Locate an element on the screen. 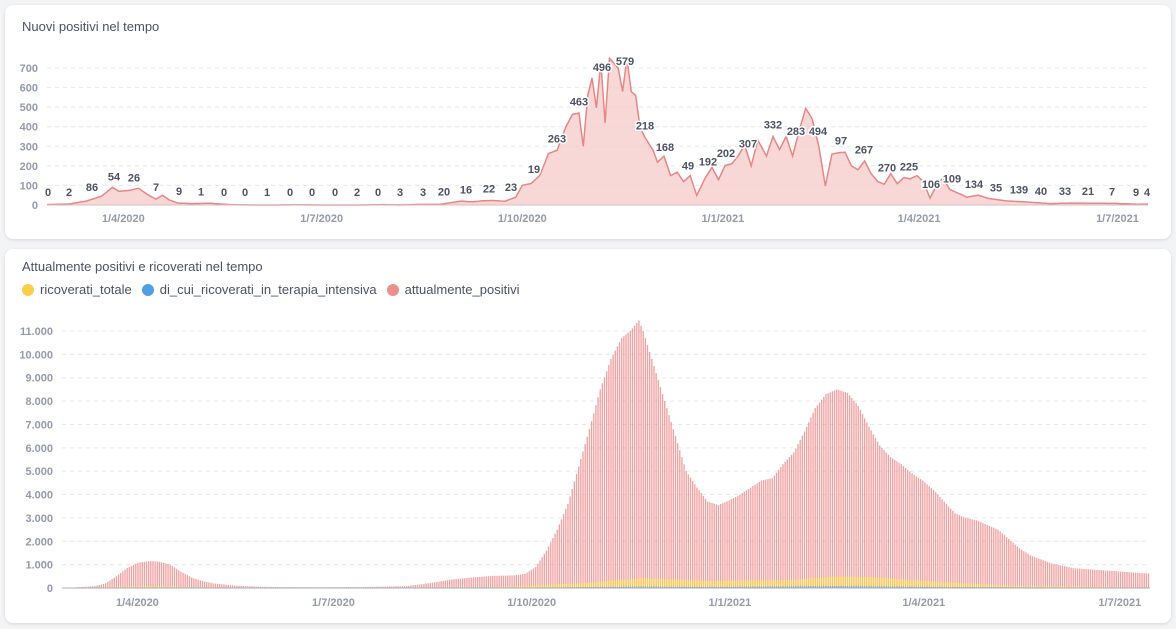 The width and height of the screenshot is (1176, 629). x-tick-label: 1/4/2020 is located at coordinates (123, 219).